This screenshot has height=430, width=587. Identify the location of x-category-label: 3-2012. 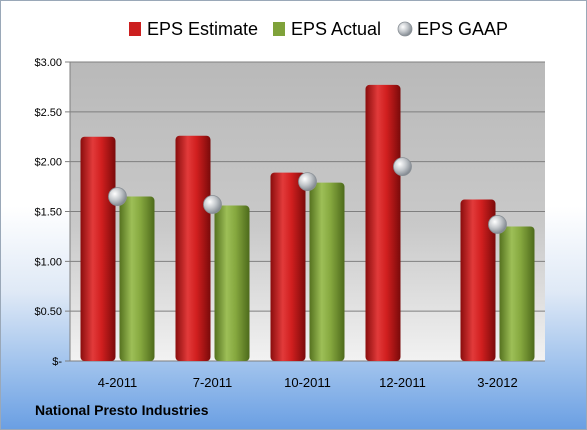
(497, 382).